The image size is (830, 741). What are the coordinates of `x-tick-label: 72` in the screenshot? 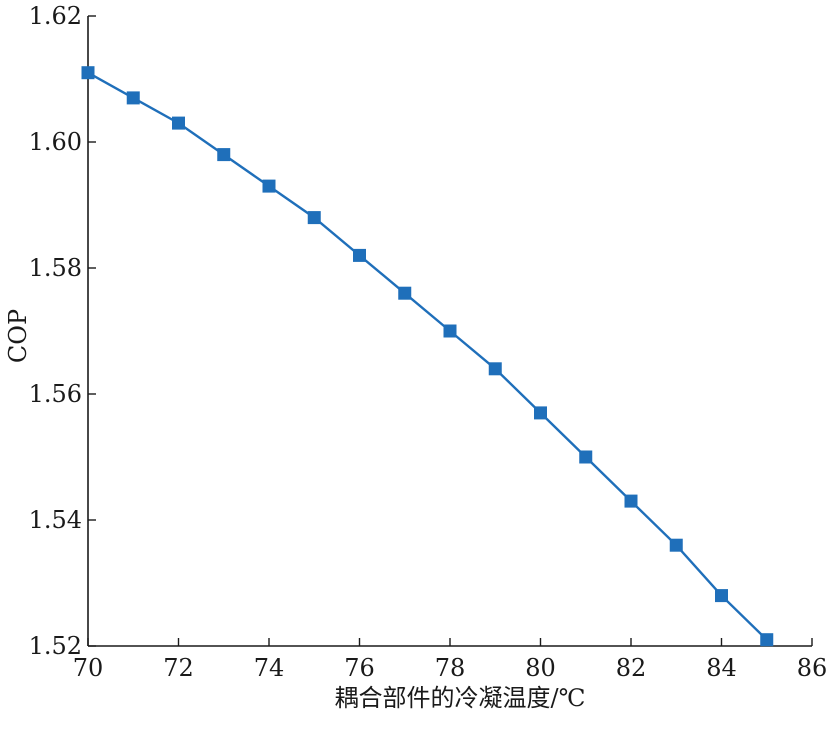 It's located at (178, 668).